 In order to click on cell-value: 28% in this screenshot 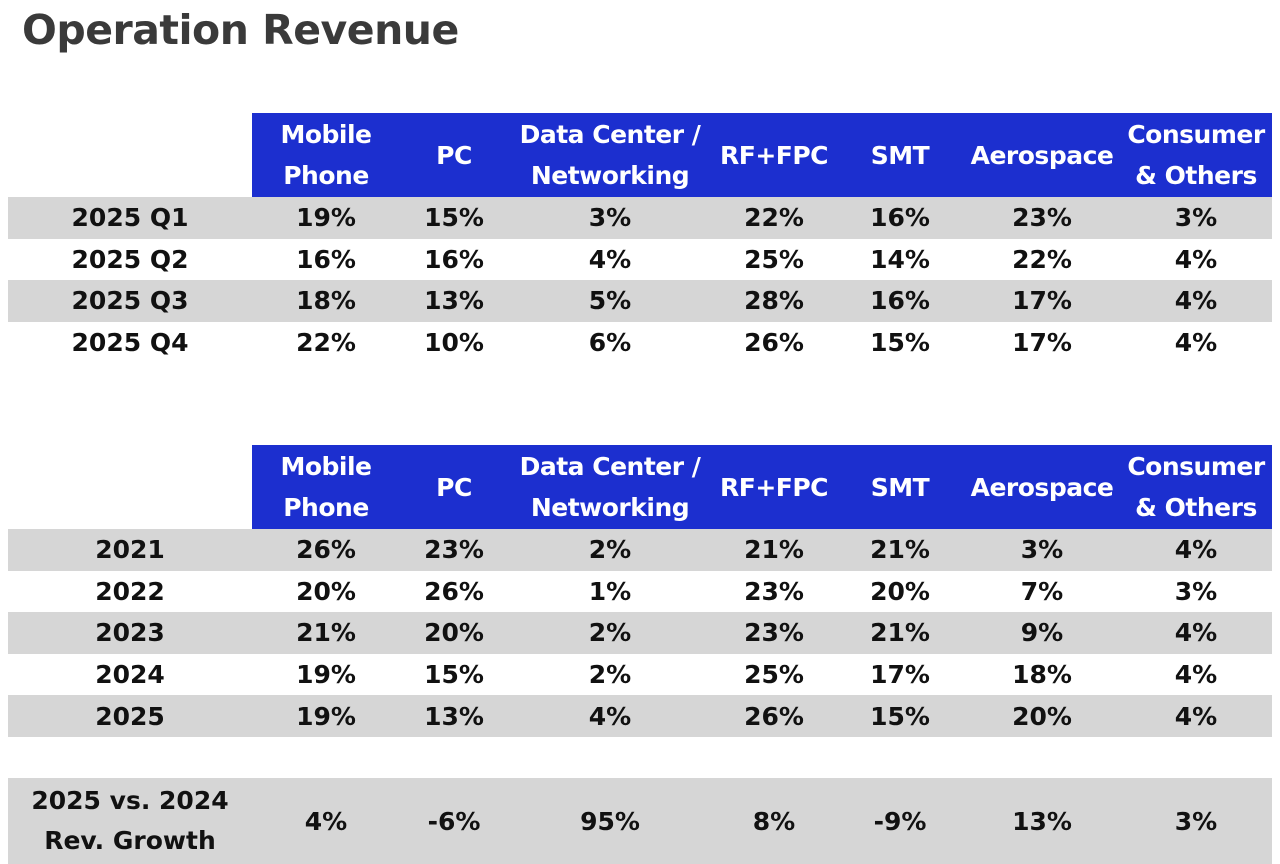, I will do `click(774, 301)`.